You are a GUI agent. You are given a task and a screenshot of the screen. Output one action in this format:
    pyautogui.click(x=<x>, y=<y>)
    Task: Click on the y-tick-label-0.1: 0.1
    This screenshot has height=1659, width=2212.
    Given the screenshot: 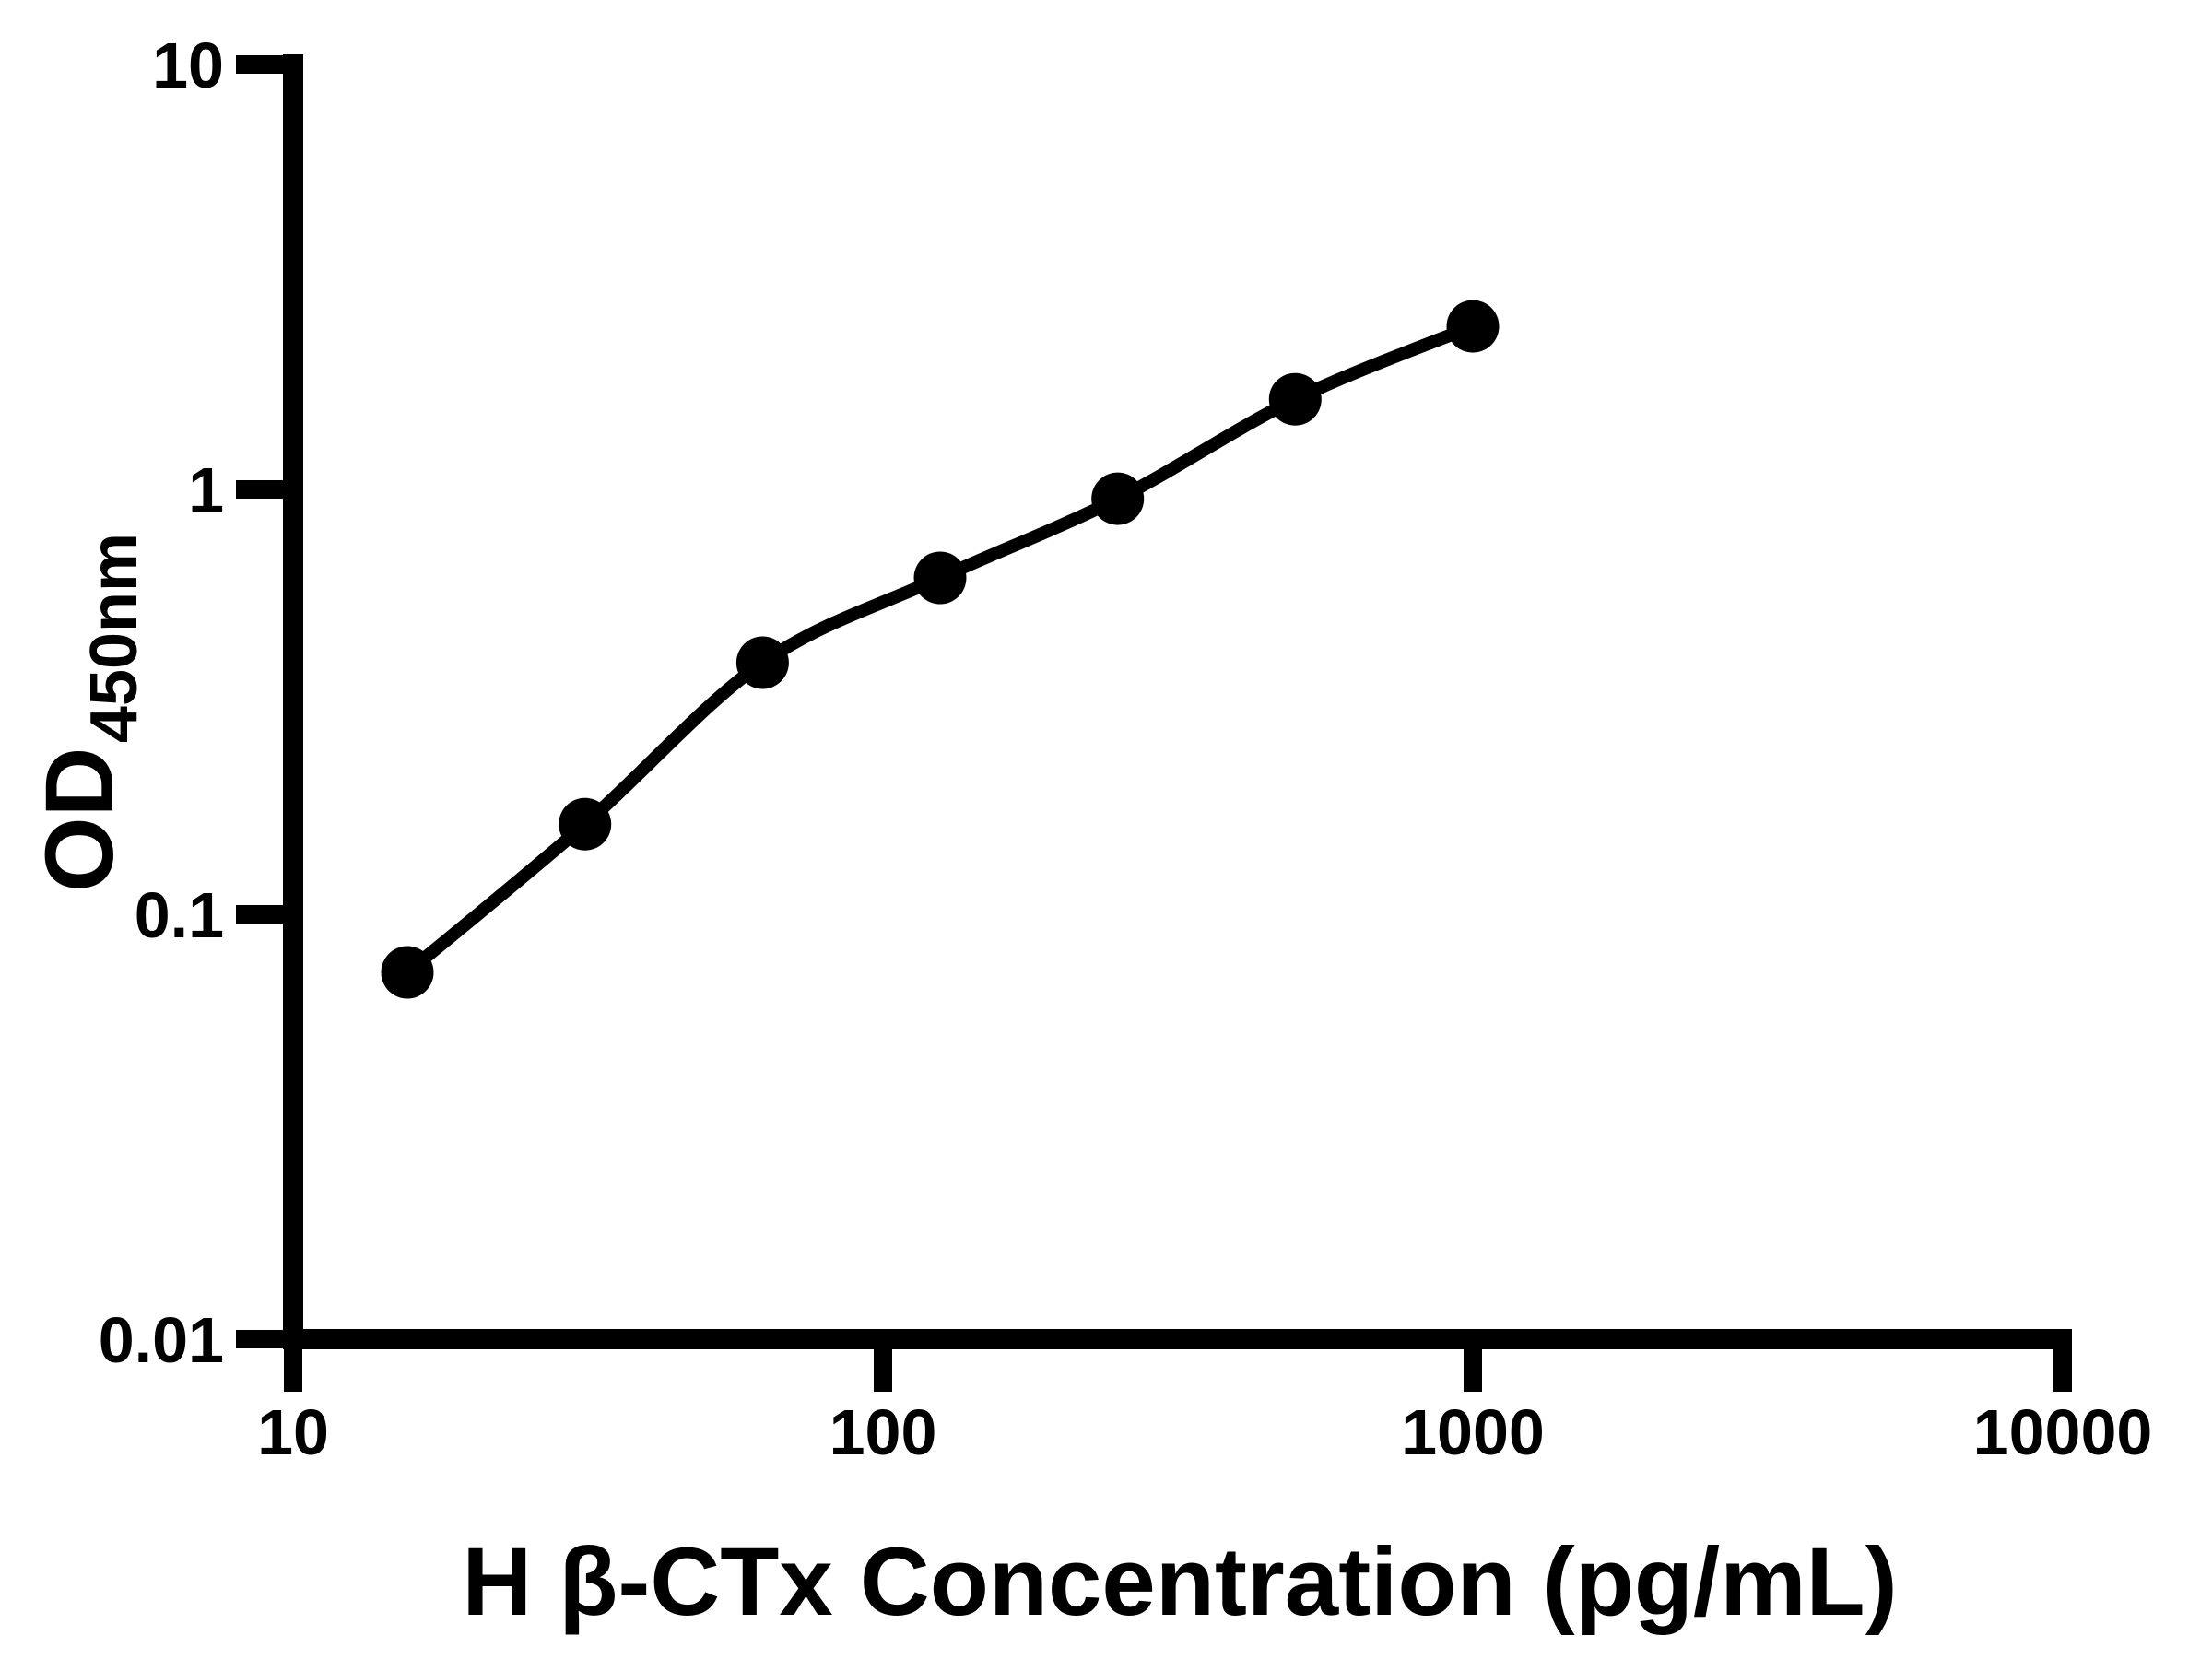 What is the action you would take?
    pyautogui.click(x=179, y=915)
    